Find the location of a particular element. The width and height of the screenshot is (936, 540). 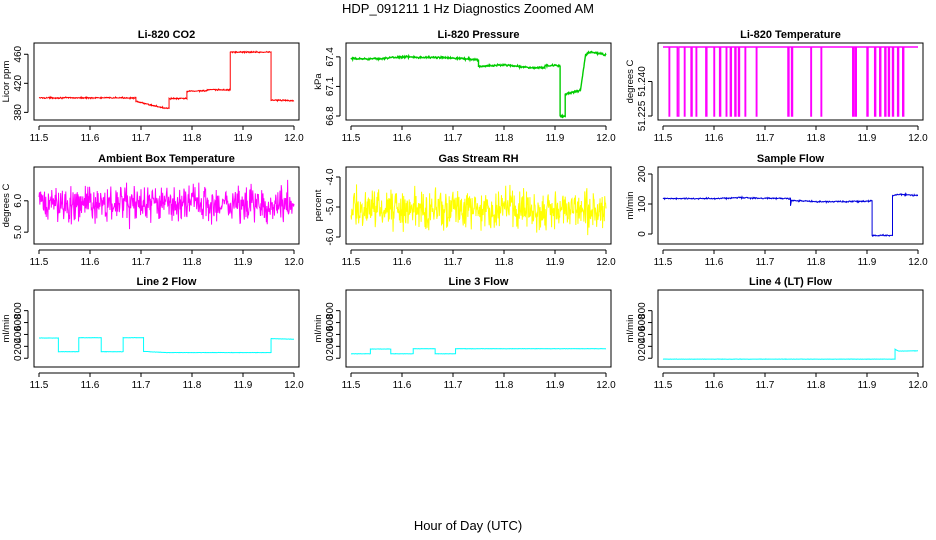

y-tick-label: 6.0 is located at coordinates (18, 200).